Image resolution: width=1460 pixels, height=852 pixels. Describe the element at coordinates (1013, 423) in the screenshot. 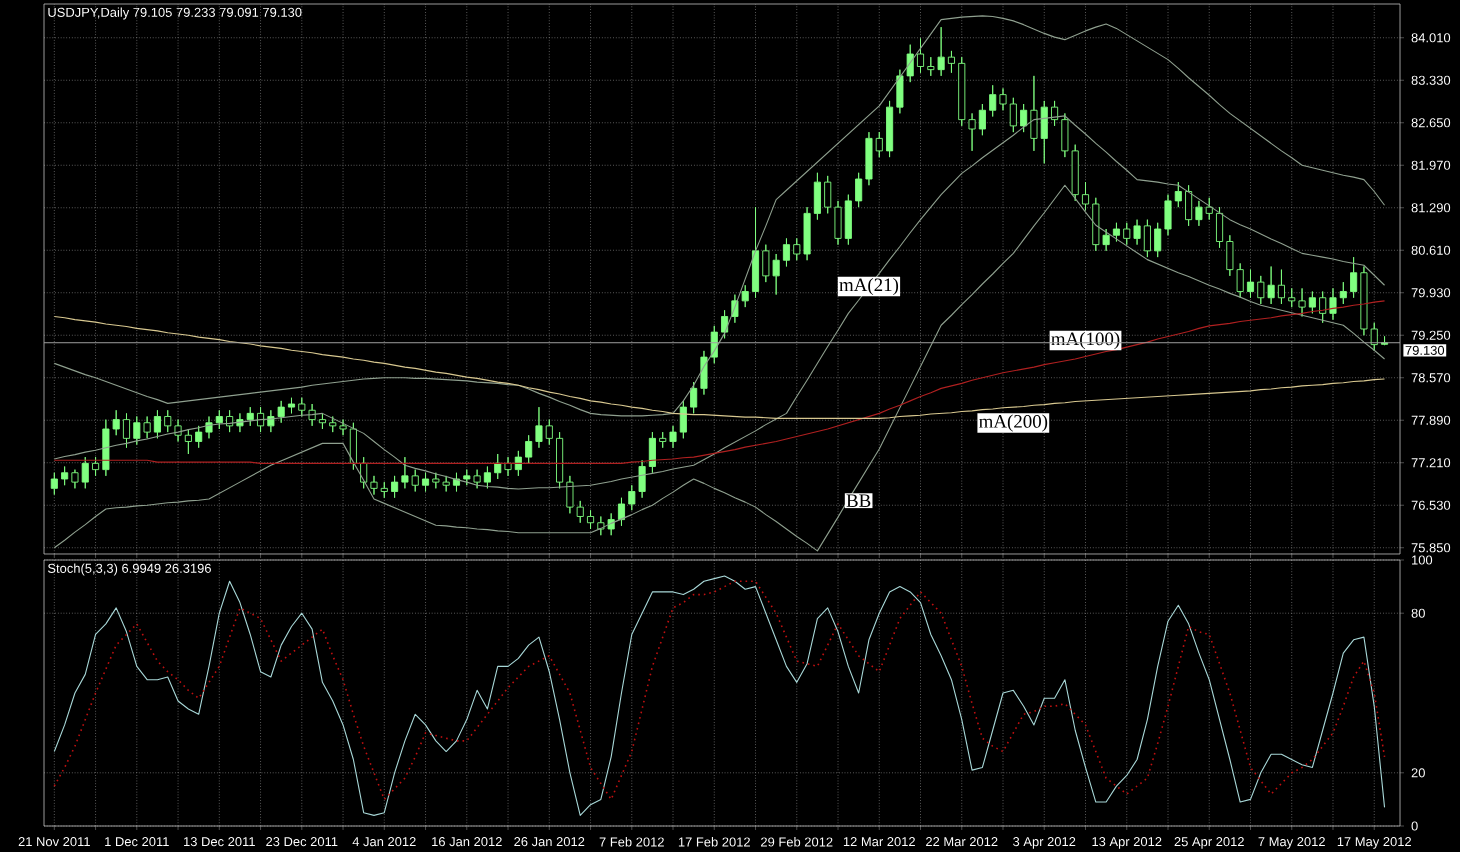

I see `series-label: mA(200)` at that location.